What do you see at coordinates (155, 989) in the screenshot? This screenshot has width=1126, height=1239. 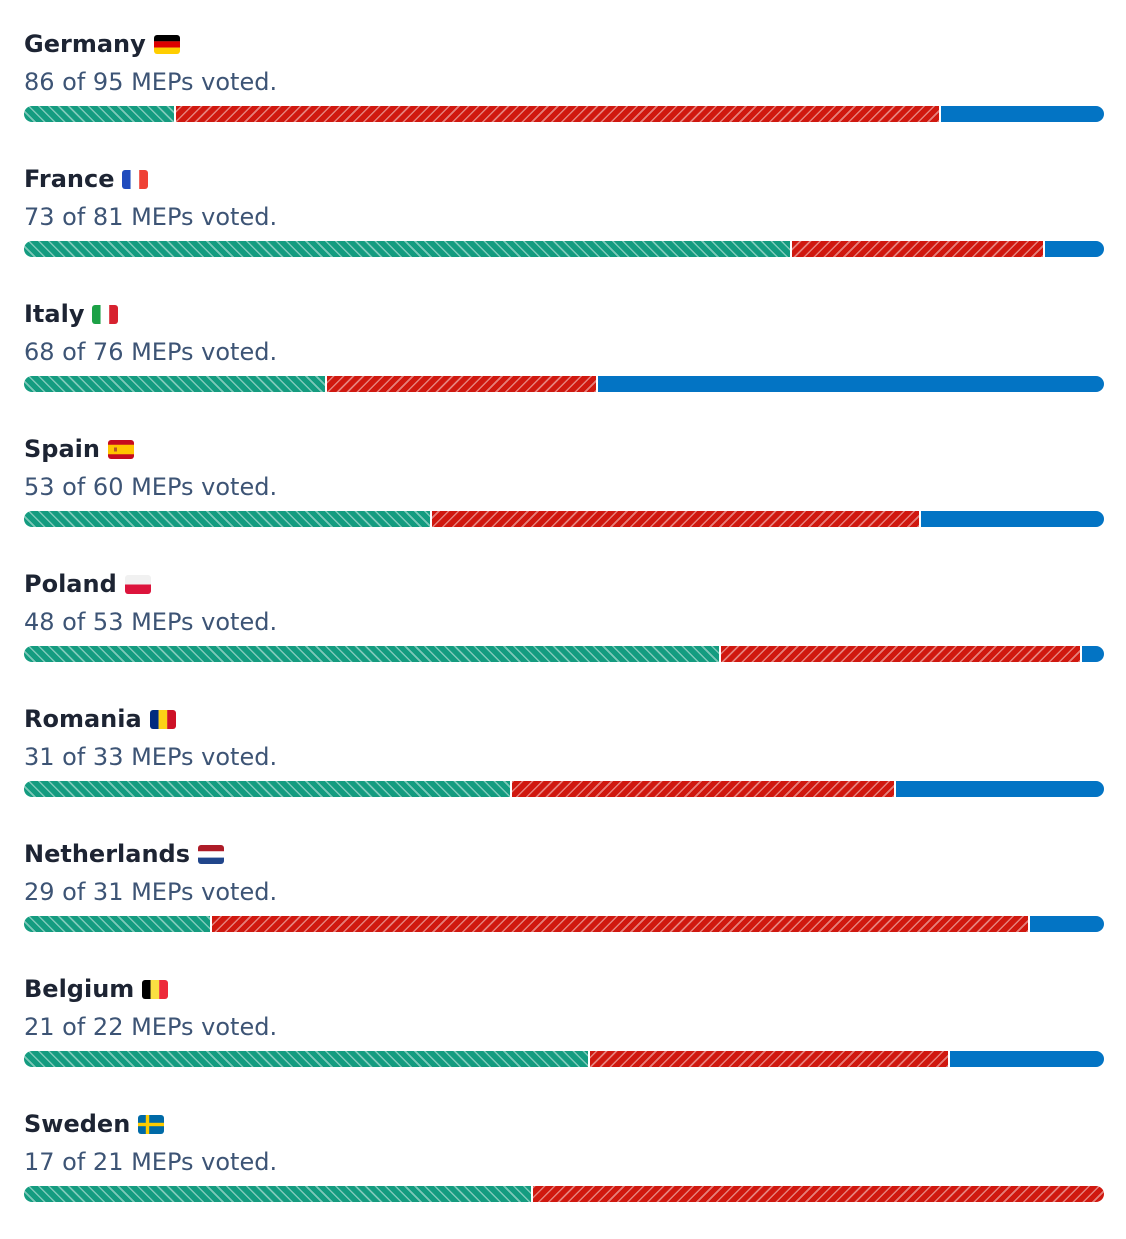 I see `belgium-flag-icon` at bounding box center [155, 989].